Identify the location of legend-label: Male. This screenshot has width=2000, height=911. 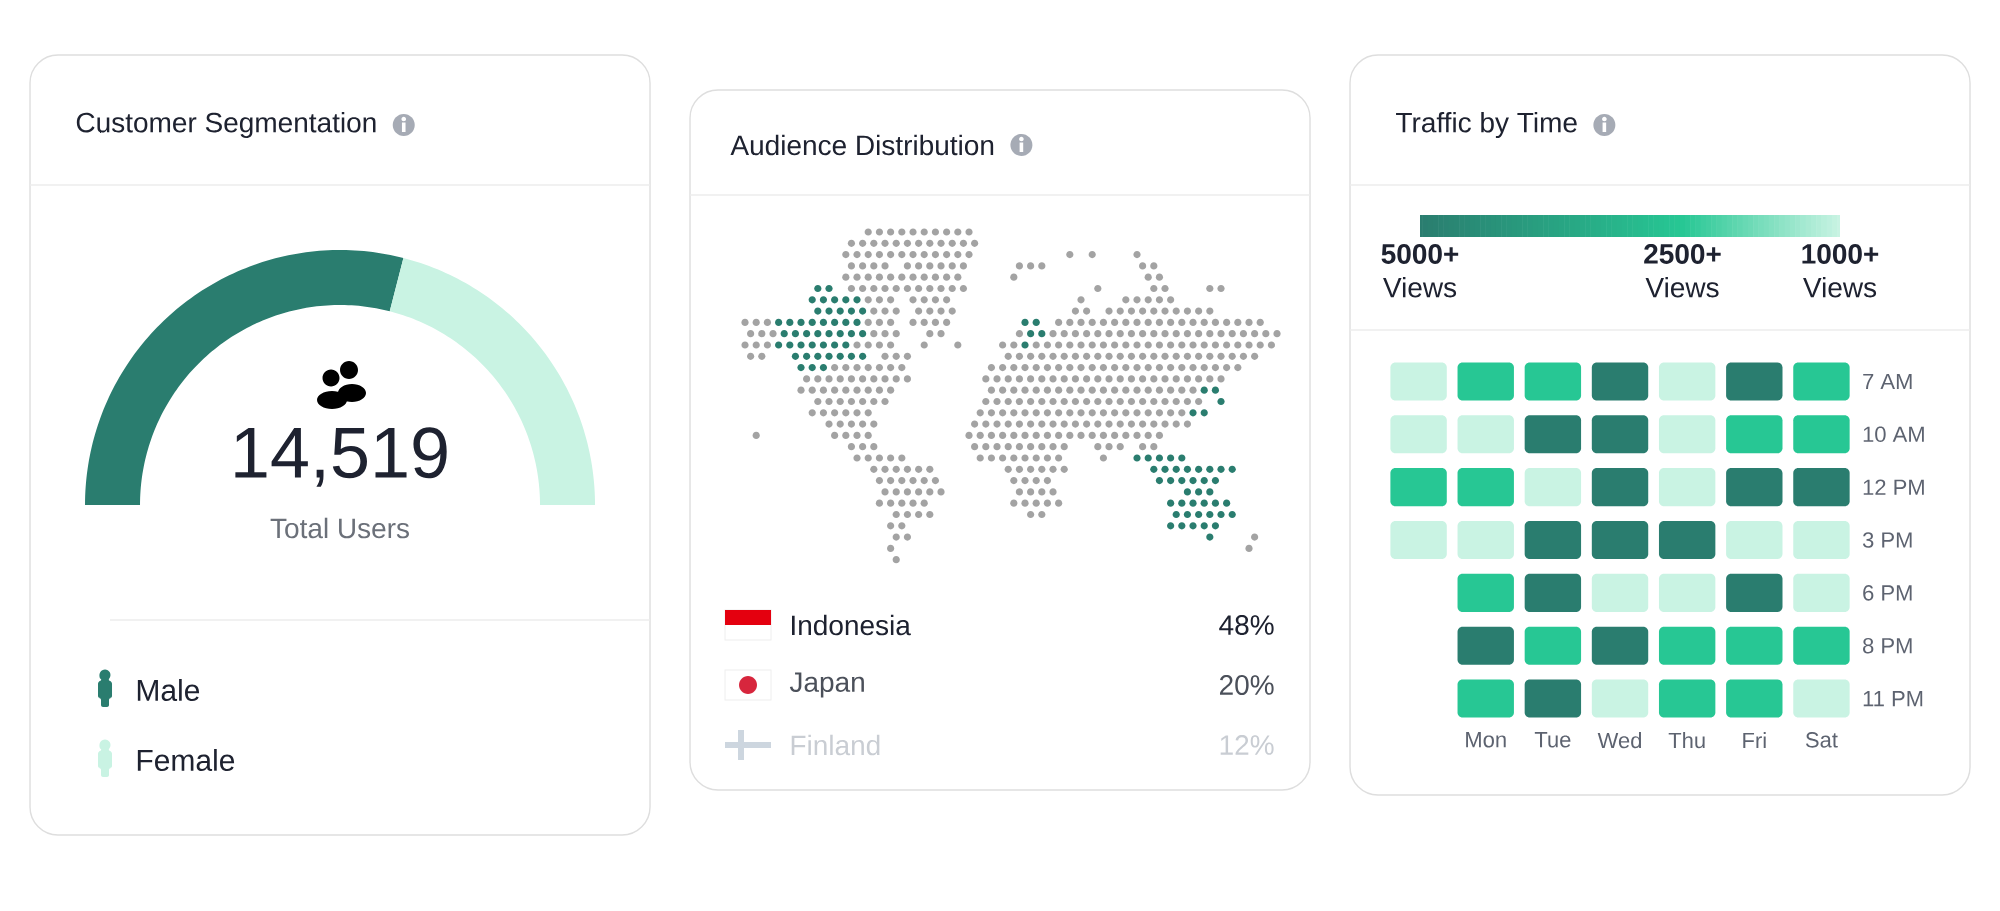
(168, 689).